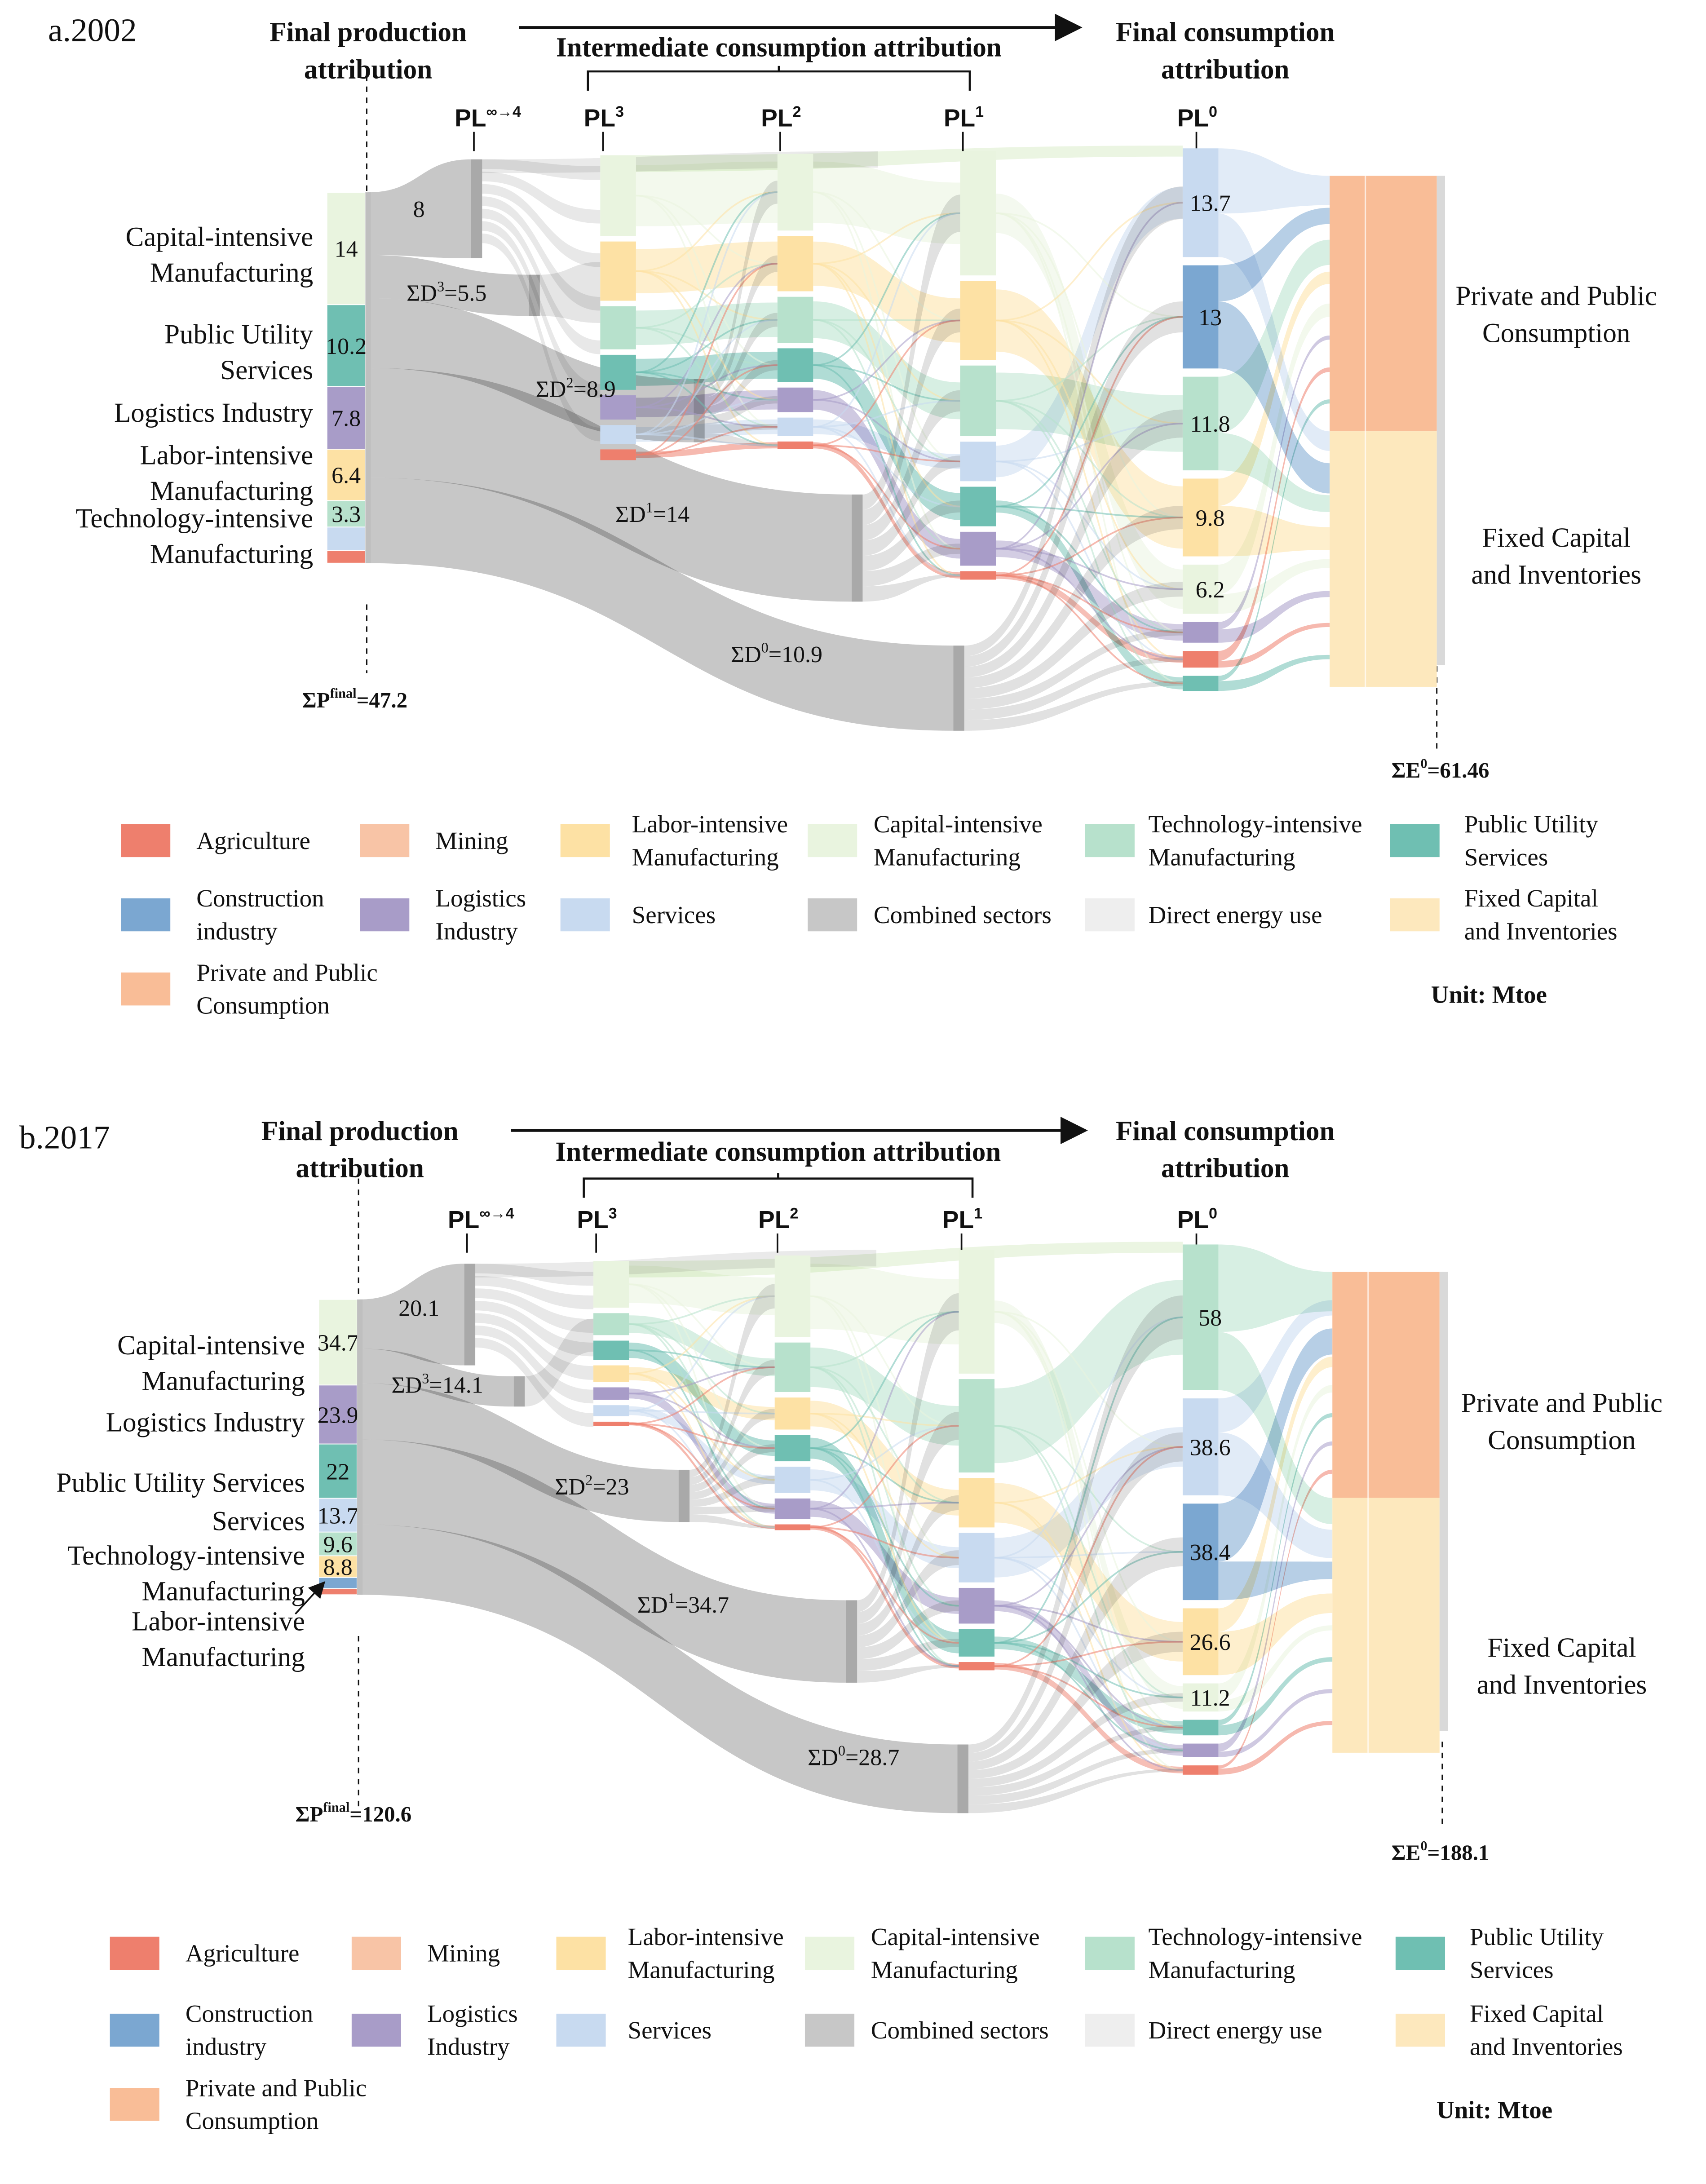  What do you see at coordinates (777, 654) in the screenshot?
I see `flow-label-d0: ΣD0=10.9` at bounding box center [777, 654].